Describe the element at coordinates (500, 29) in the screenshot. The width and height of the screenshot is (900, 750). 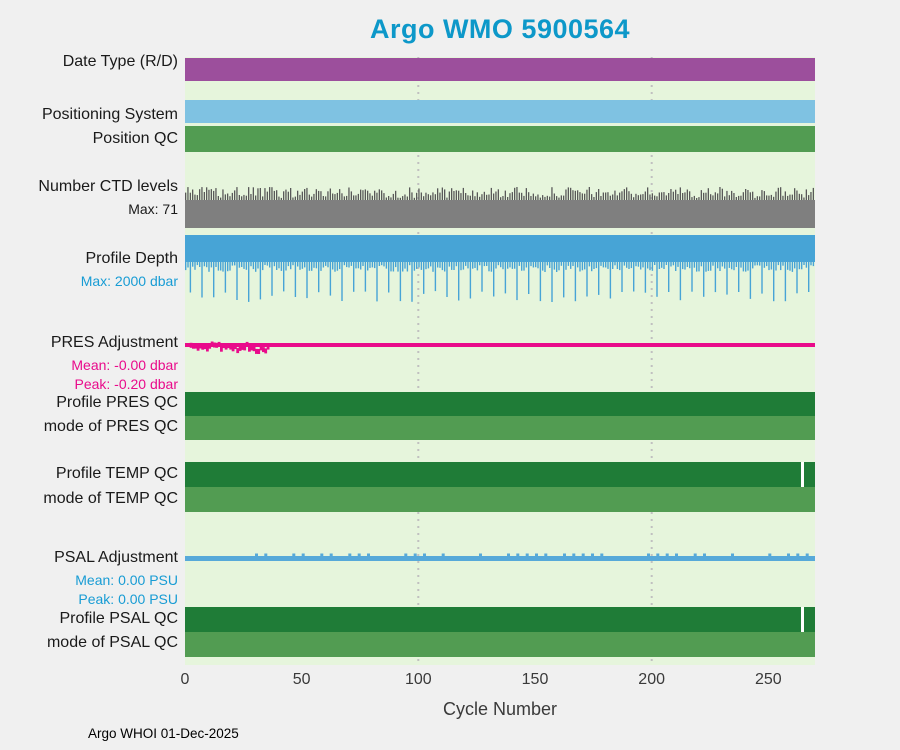
I see `chart-title: Argo WMO 5900564` at that location.